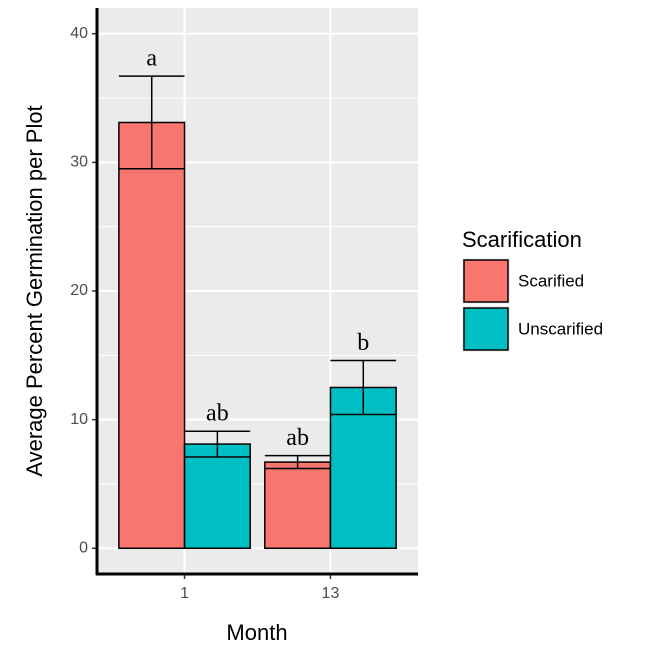  Describe the element at coordinates (560, 328) in the screenshot. I see `legend-label: Unscarified` at that location.